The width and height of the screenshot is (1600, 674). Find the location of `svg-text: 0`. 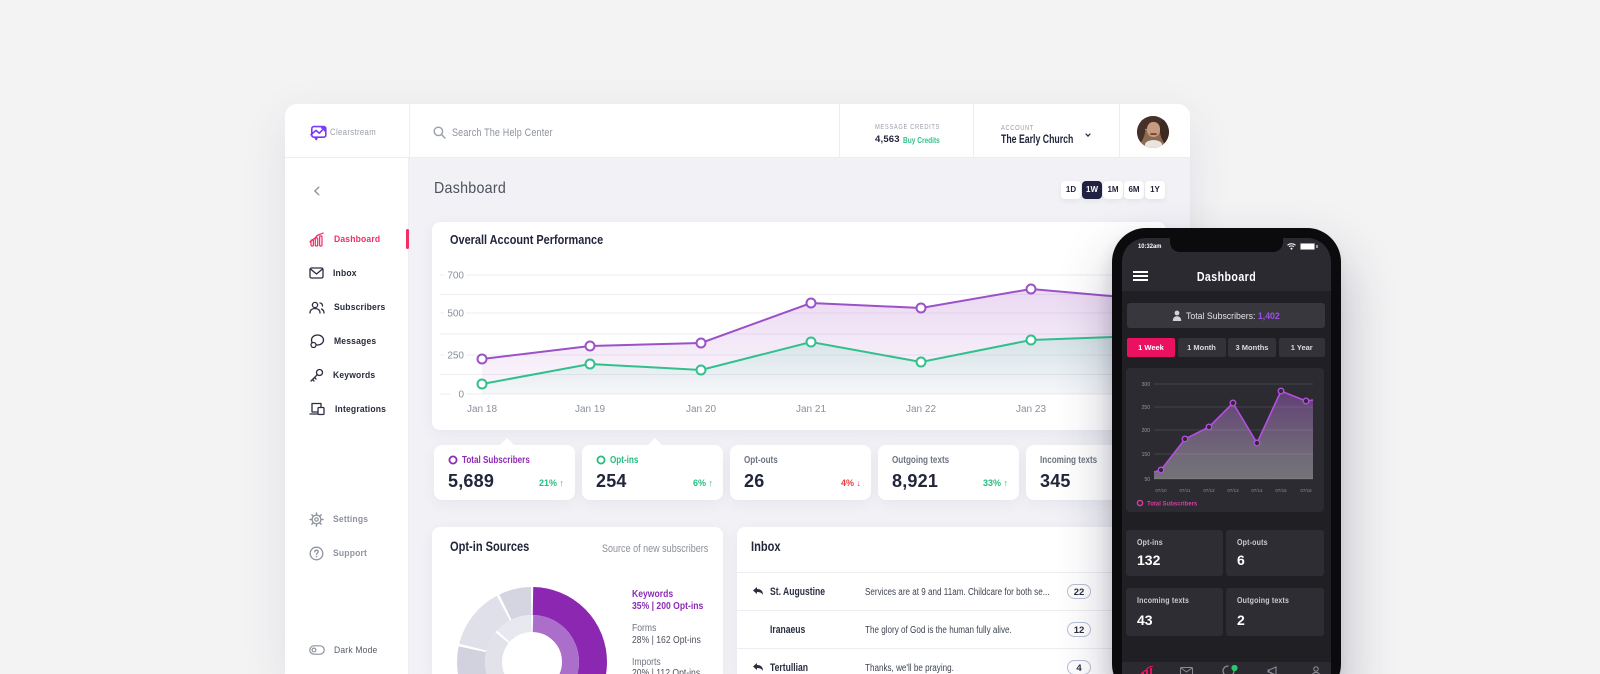

svg-text: 0 is located at coordinates (461, 395).